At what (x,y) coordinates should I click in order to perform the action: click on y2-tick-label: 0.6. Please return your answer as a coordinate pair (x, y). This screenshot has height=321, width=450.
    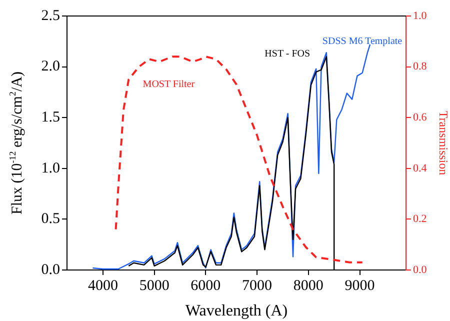
    Looking at the image, I should click on (420, 117).